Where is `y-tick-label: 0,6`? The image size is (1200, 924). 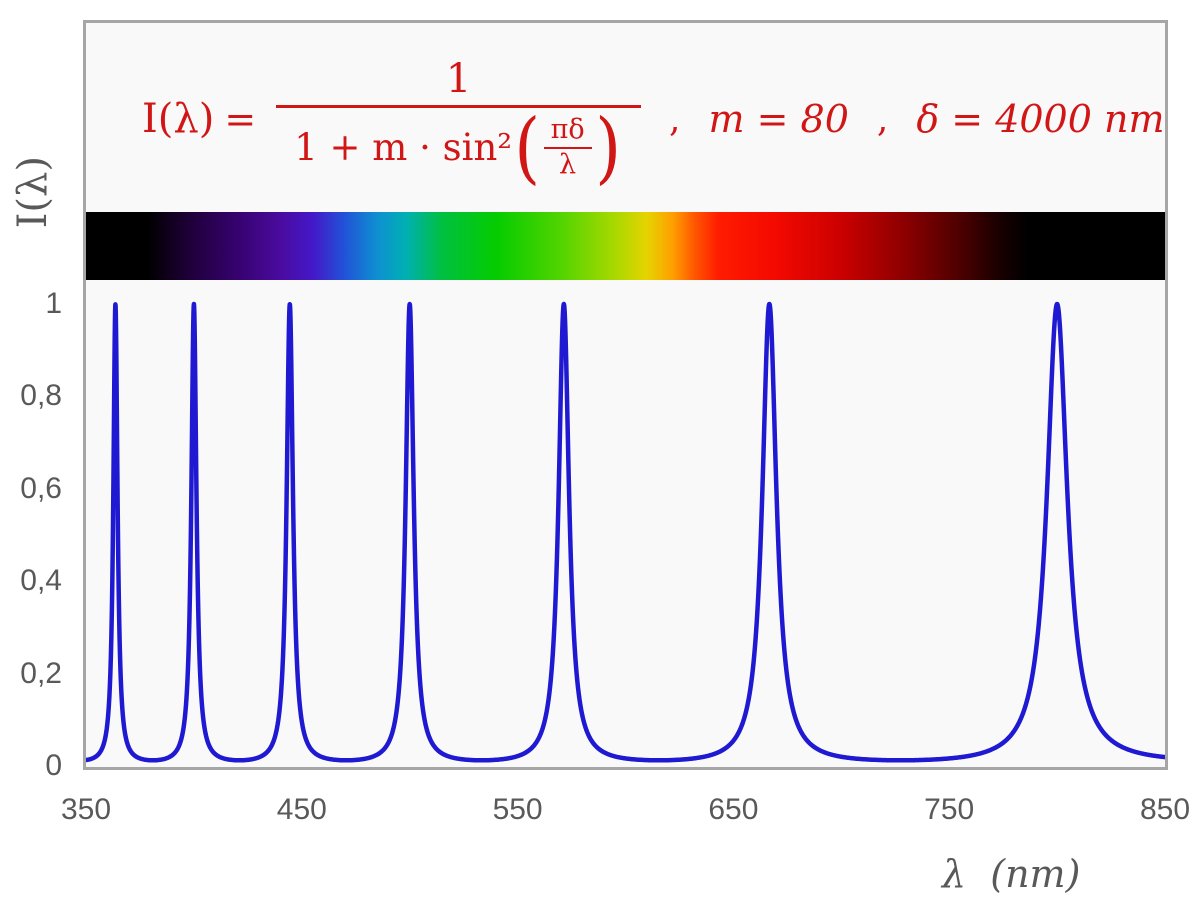
y-tick-label: 0,6 is located at coordinates (41, 488).